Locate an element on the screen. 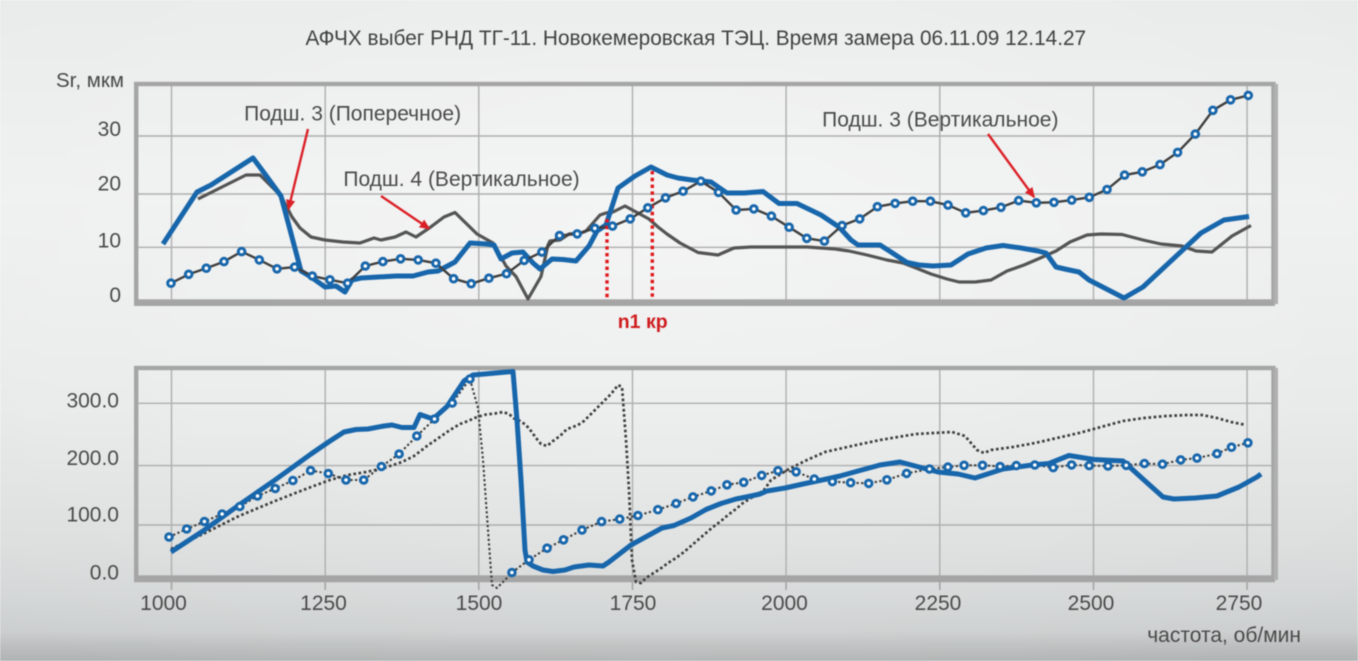 The height and width of the screenshot is (661, 1358). svg-text: 2250 is located at coordinates (938, 603).